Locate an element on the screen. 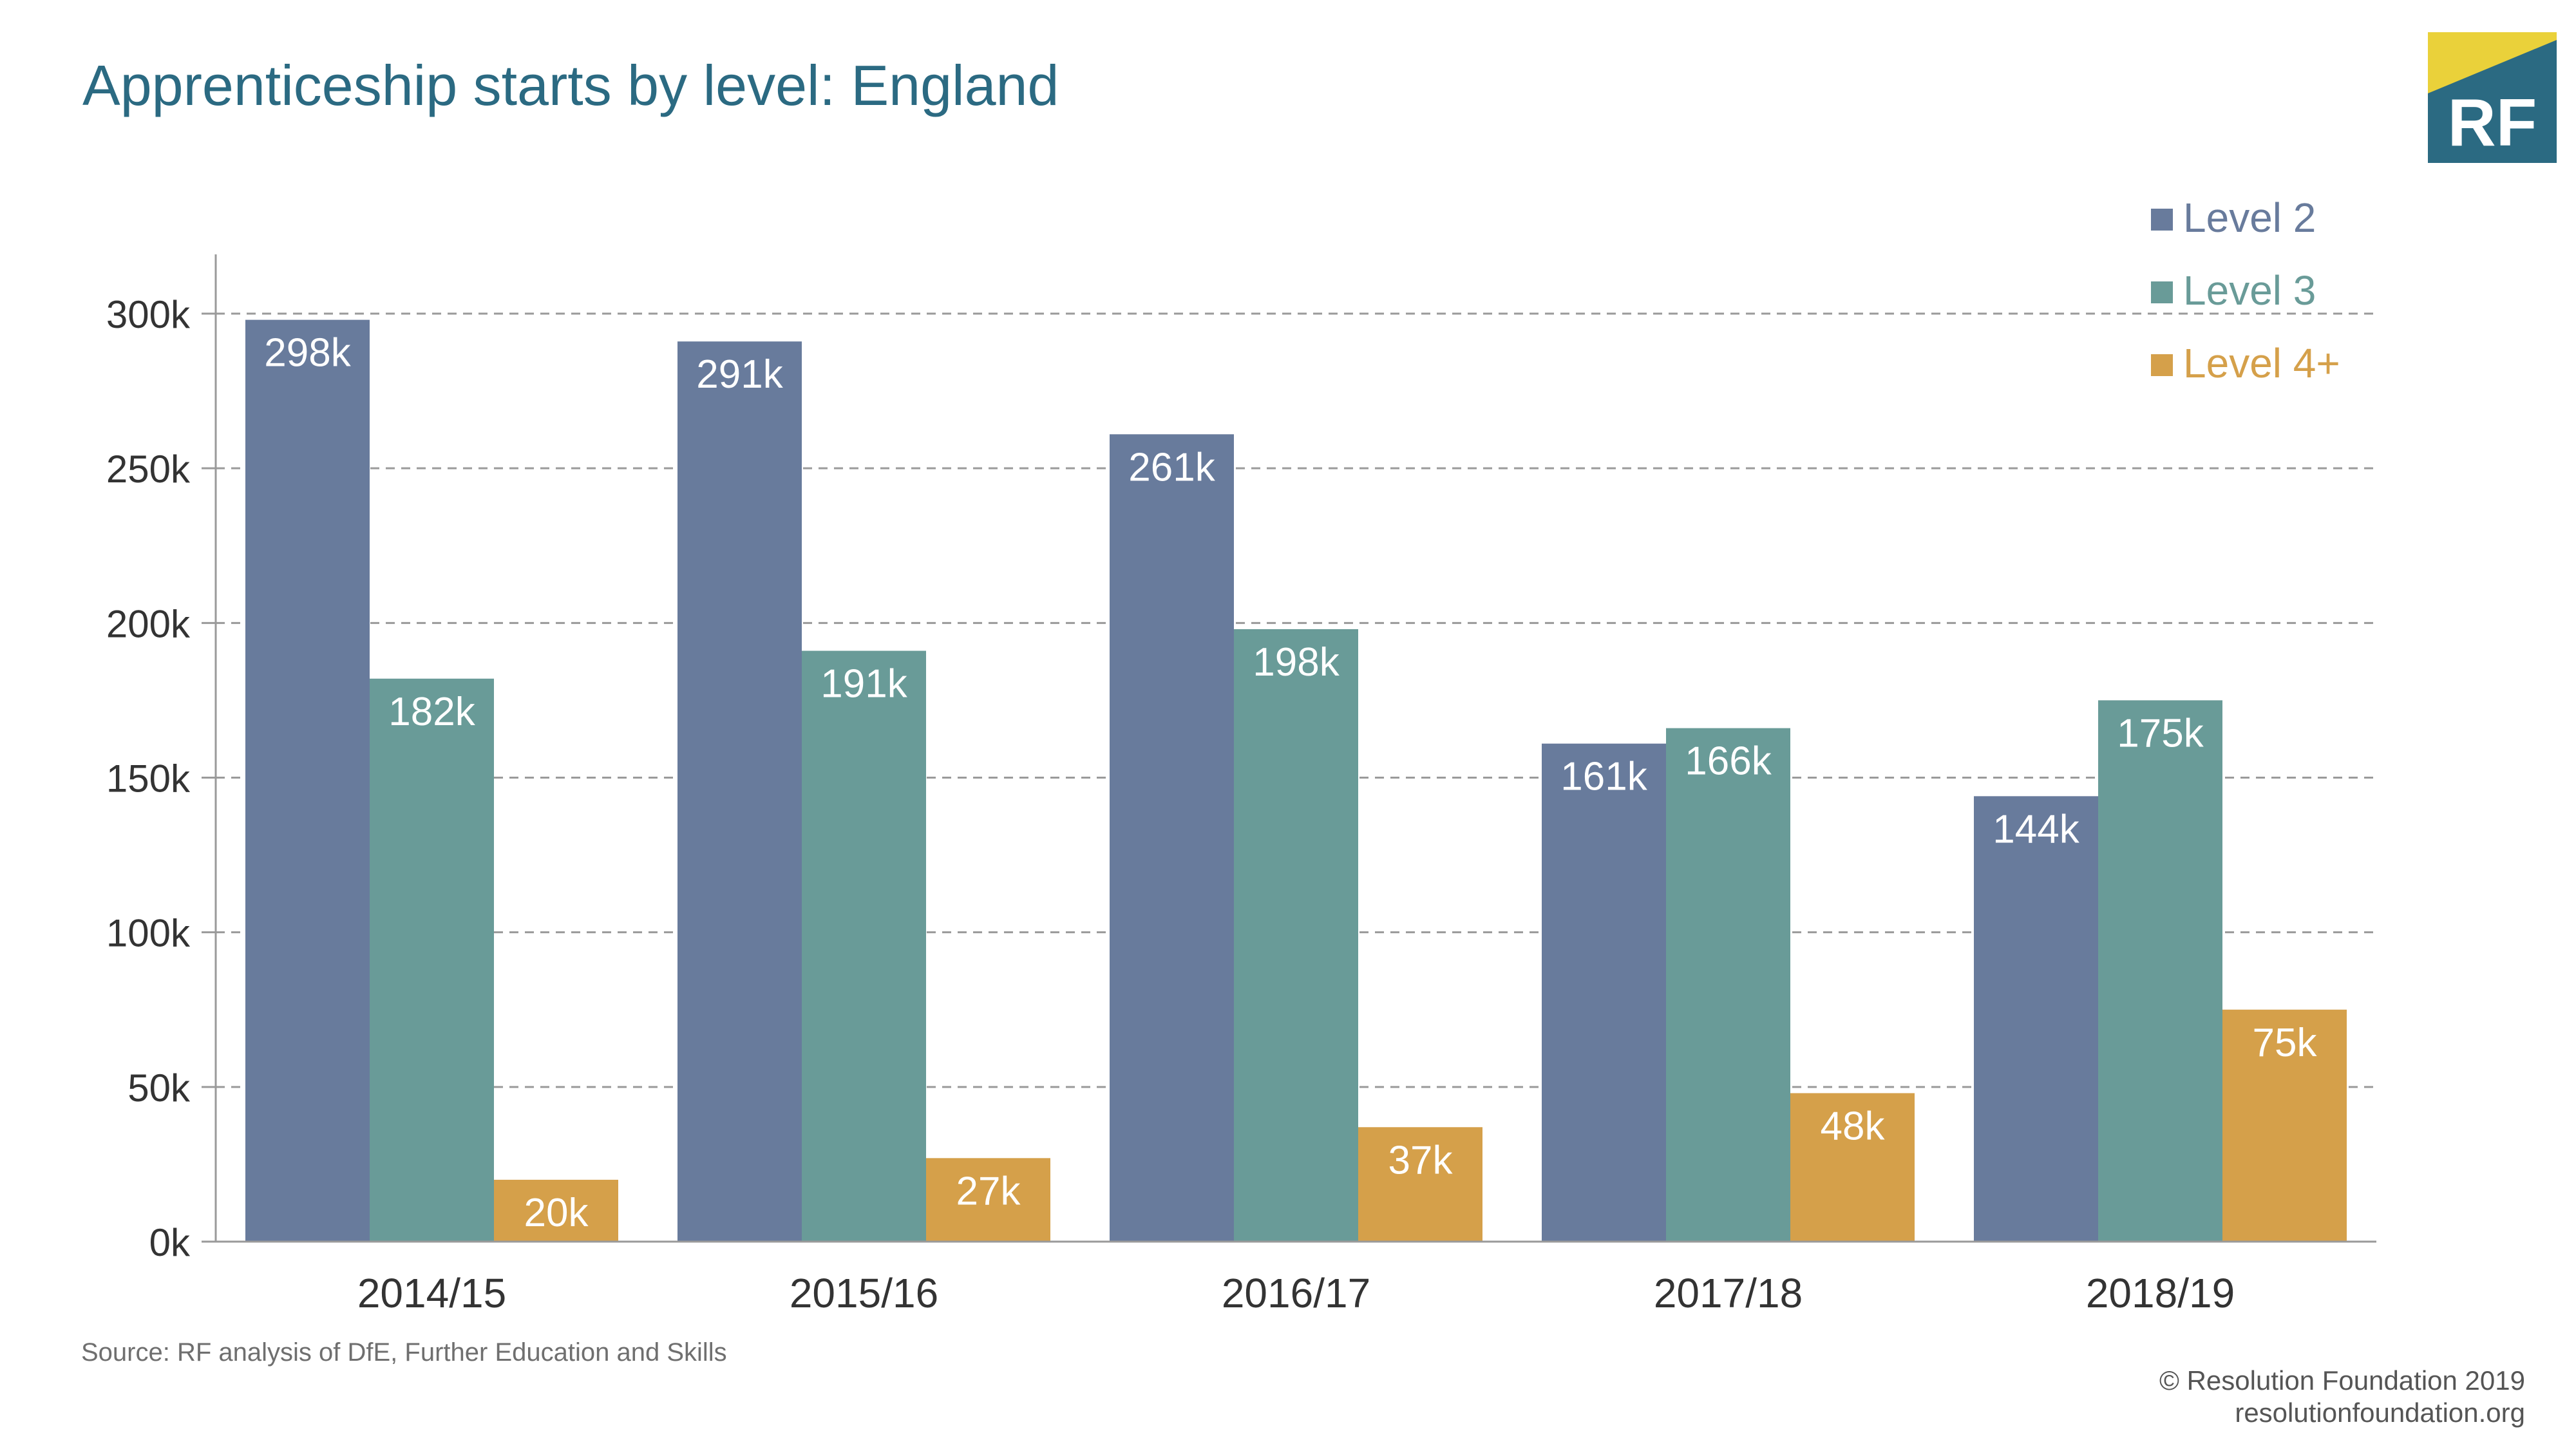 The width and height of the screenshot is (2576, 1449). bar-value-label: 37k is located at coordinates (1421, 1160).